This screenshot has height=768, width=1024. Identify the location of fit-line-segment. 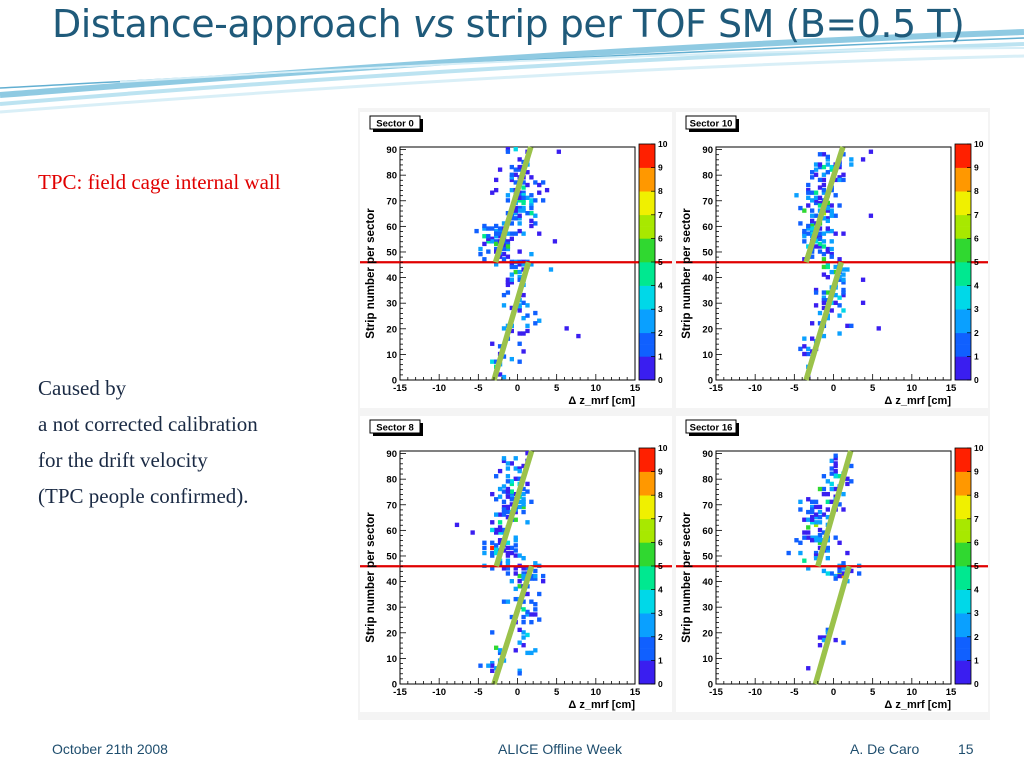
(513, 205).